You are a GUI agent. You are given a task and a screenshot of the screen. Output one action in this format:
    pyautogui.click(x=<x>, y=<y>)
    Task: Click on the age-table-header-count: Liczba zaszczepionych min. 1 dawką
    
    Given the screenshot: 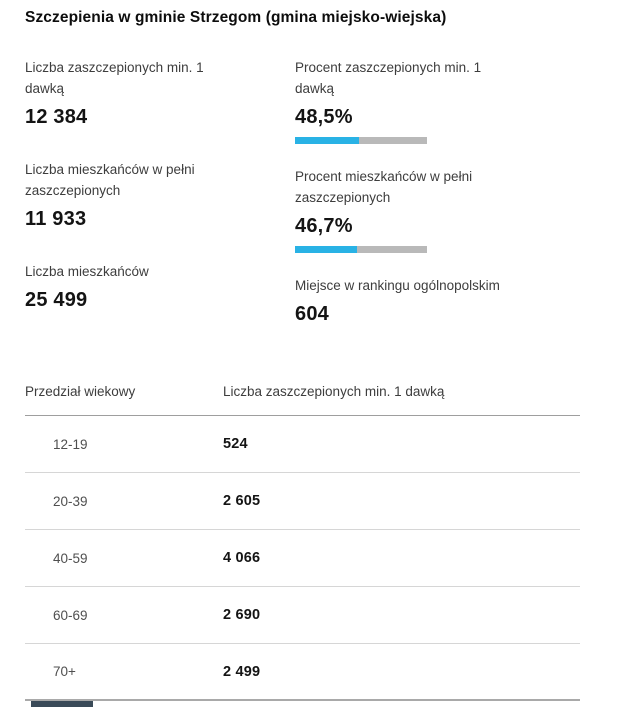 What is the action you would take?
    pyautogui.click(x=334, y=391)
    